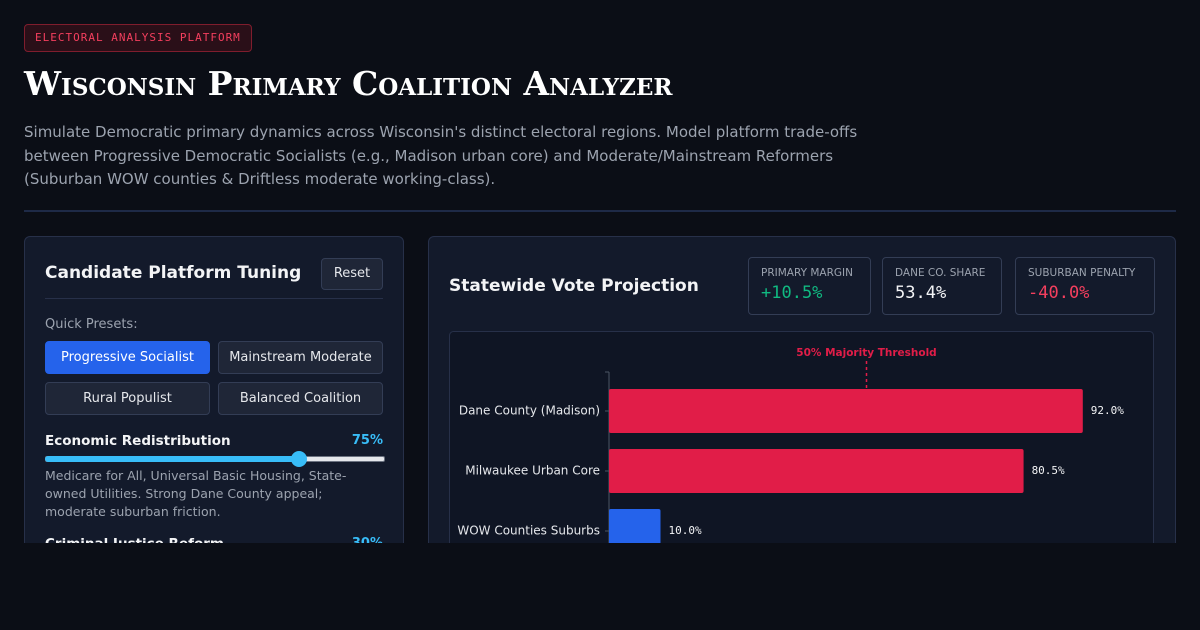  What do you see at coordinates (921, 293) in the screenshot?
I see `stat-value: 53.4%` at bounding box center [921, 293].